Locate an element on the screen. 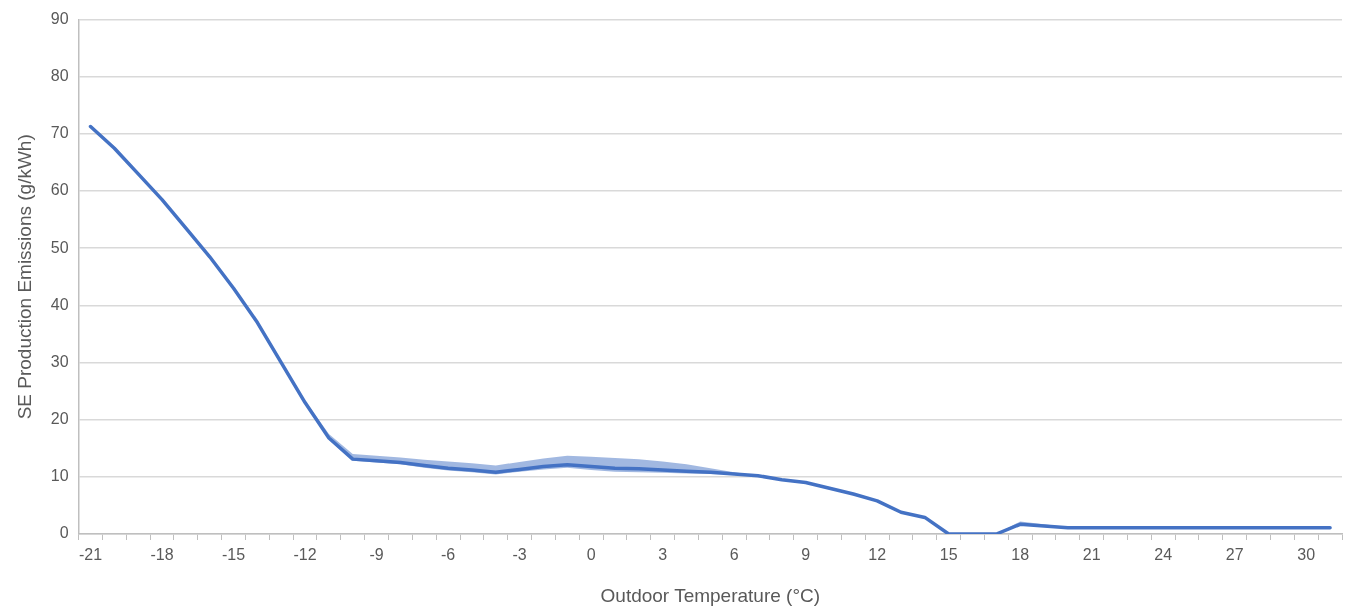 This screenshot has height=616, width=1348. y-tick-label: 10 is located at coordinates (59, 476).